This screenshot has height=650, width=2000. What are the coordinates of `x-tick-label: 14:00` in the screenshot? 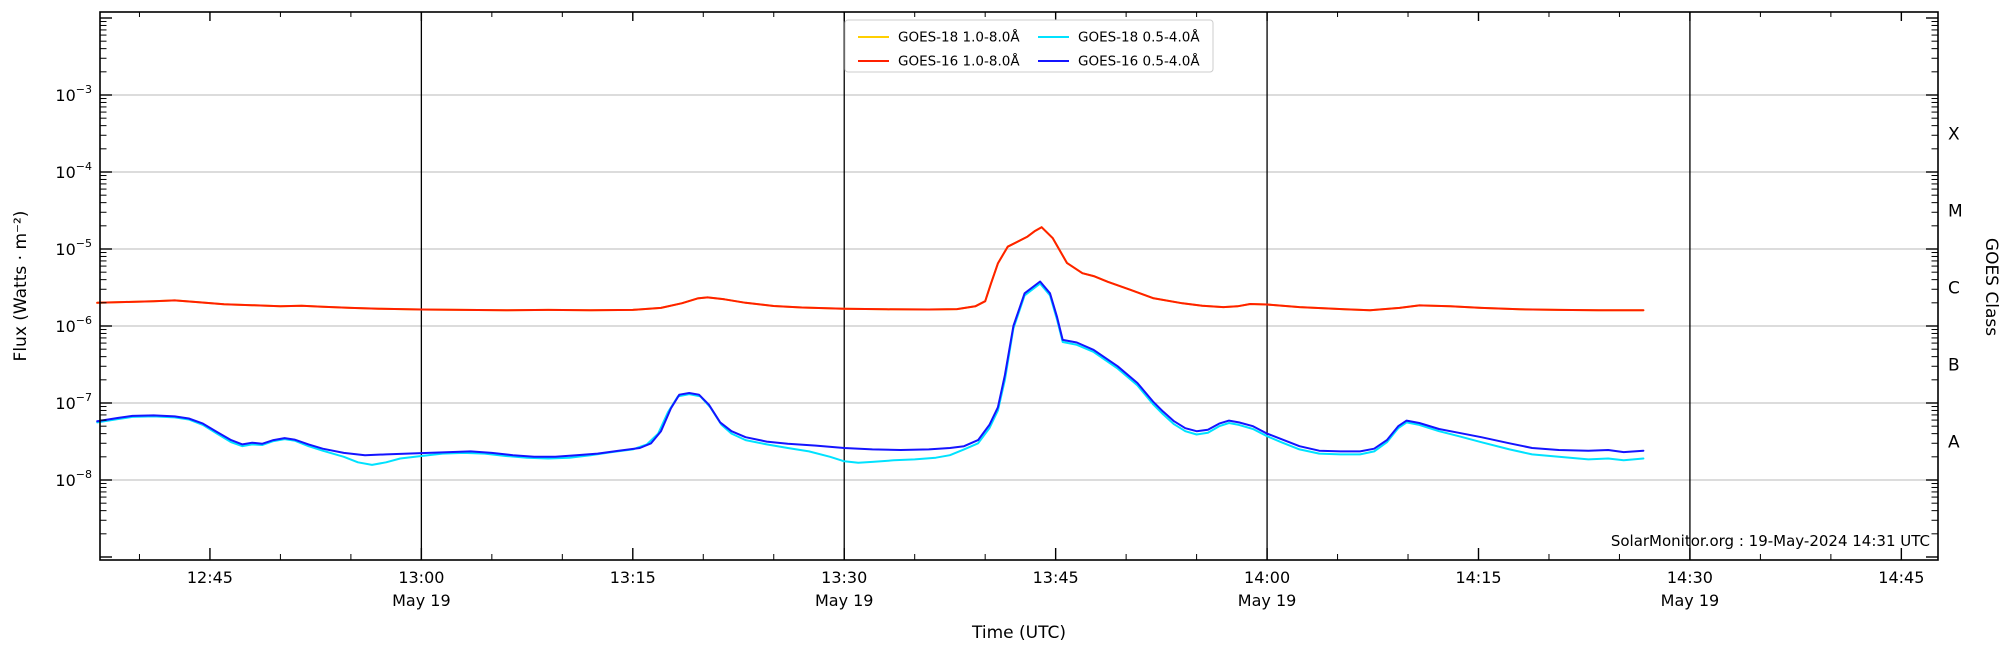 It's located at (1267, 577).